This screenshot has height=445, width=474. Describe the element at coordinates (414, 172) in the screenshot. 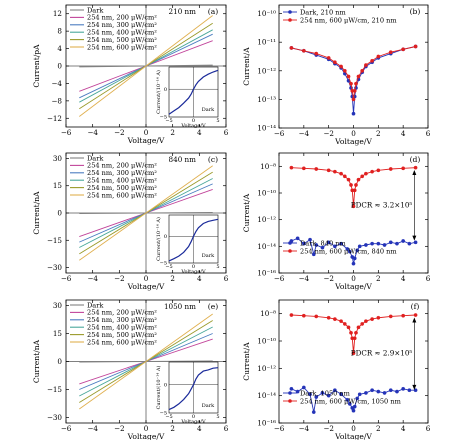

I see `pdcr-arrow-head-up` at that location.